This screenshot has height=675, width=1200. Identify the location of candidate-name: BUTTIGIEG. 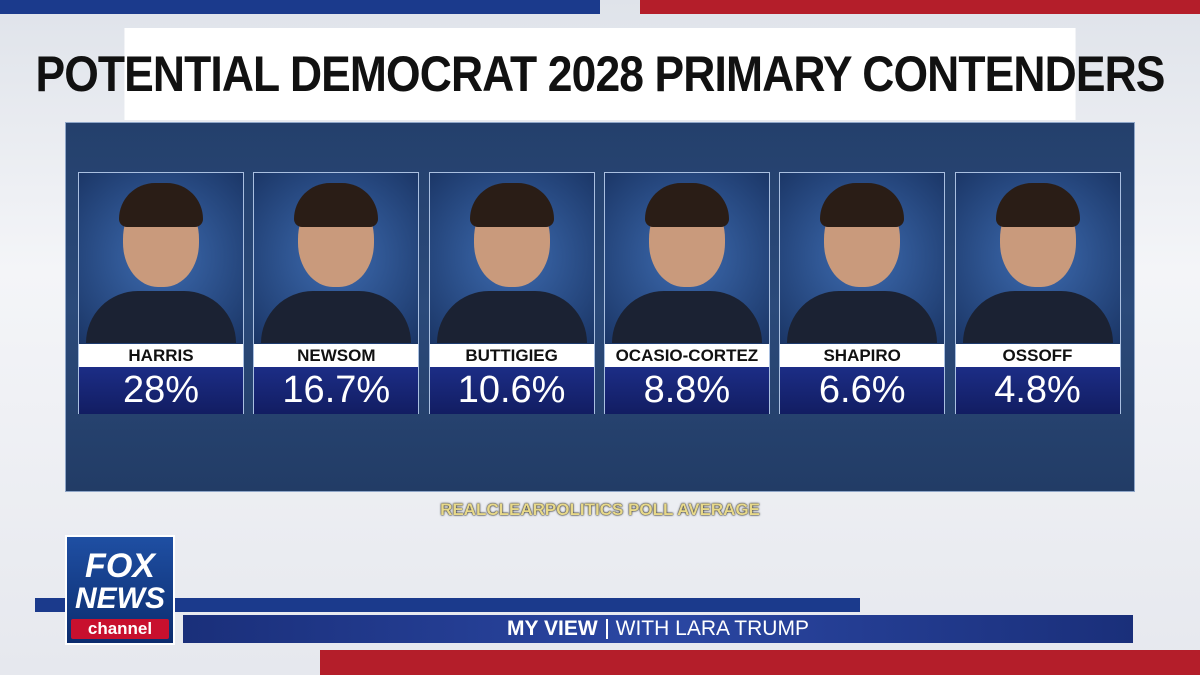
(511, 355).